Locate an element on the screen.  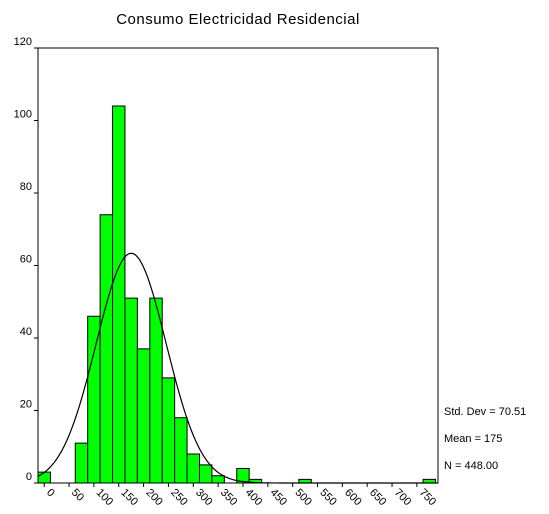
x-tick-label: 700 is located at coordinates (402, 497).